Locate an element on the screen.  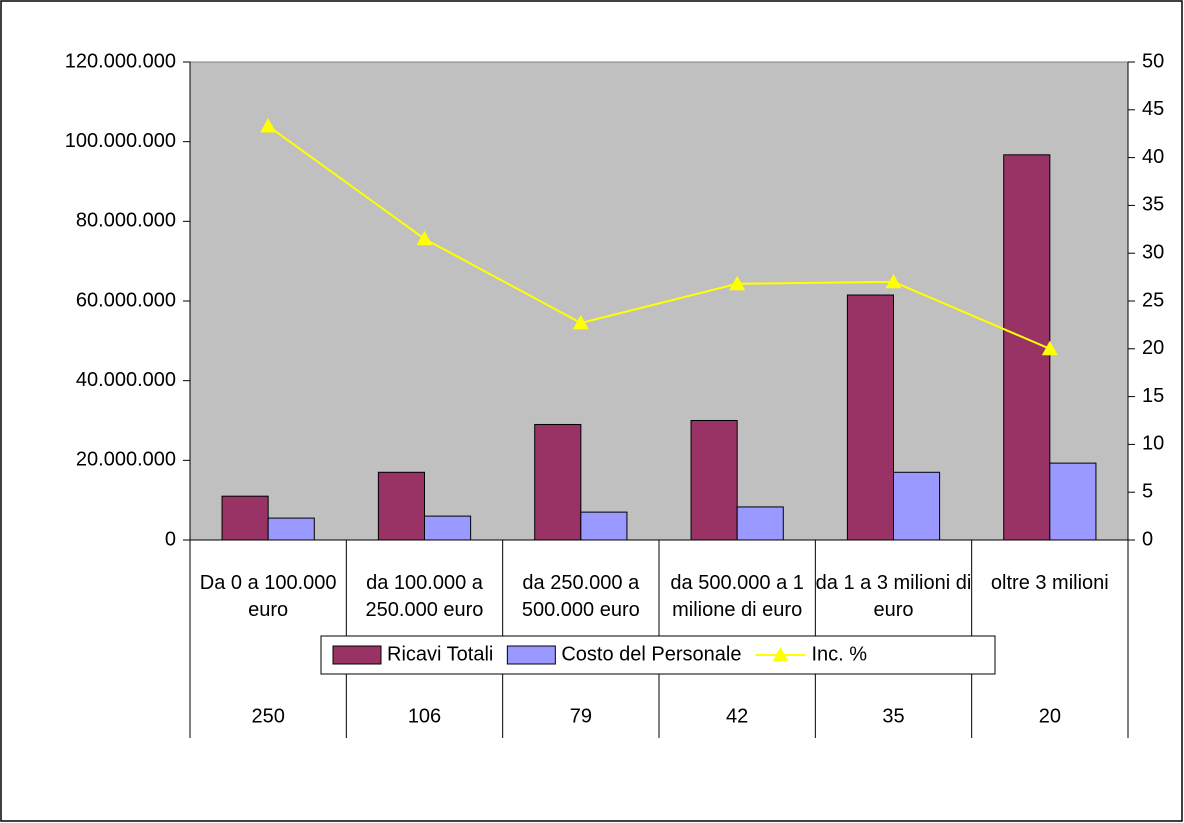
y2-tick-label: 30 is located at coordinates (1153, 252).